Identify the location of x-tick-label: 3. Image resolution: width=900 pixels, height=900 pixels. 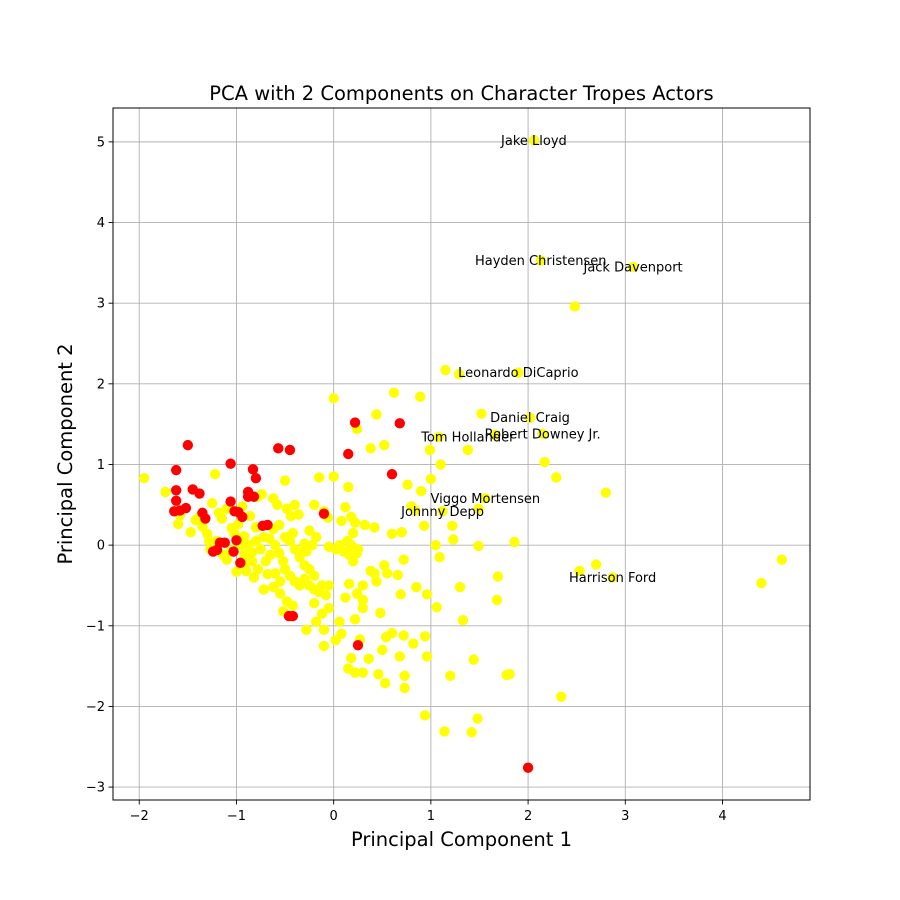
(625, 816).